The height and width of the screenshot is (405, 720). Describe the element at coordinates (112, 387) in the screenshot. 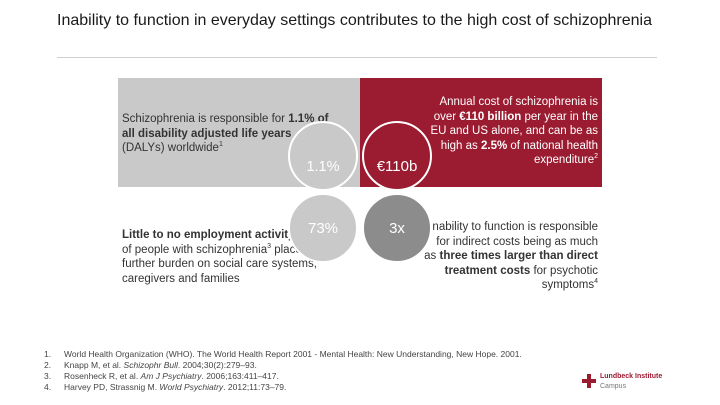

I see `reference-text: Harvey PD, Strassnig M.` at that location.